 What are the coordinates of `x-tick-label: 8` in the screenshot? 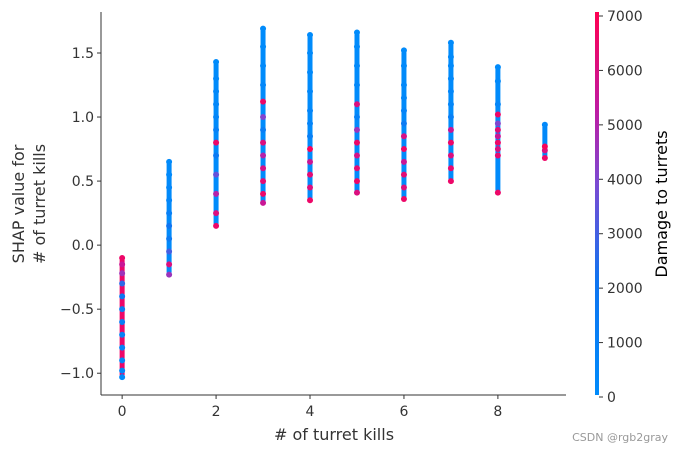 It's located at (497, 412).